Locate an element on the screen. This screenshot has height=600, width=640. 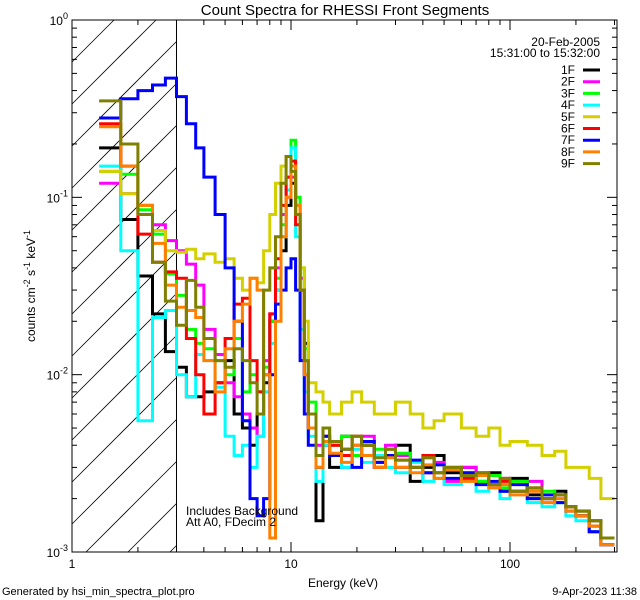
annotation-attenuator: Att A0, FDecim 2 is located at coordinates (231, 522).